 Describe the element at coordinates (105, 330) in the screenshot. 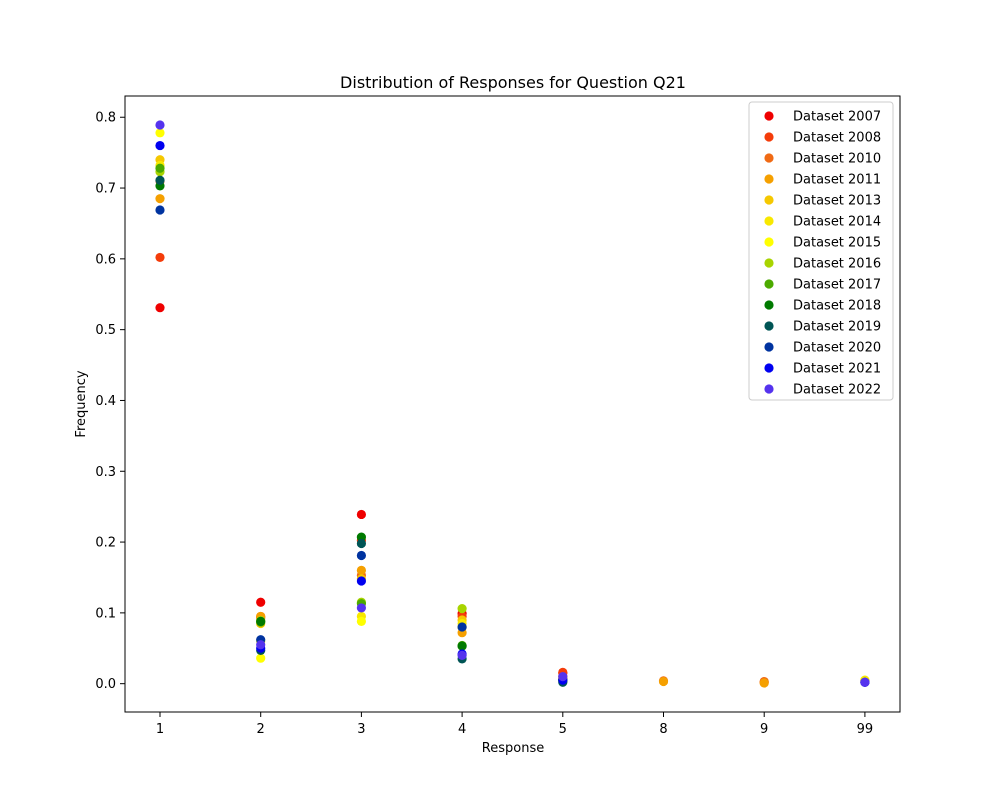

I see `y-tick-label: 0.5` at that location.